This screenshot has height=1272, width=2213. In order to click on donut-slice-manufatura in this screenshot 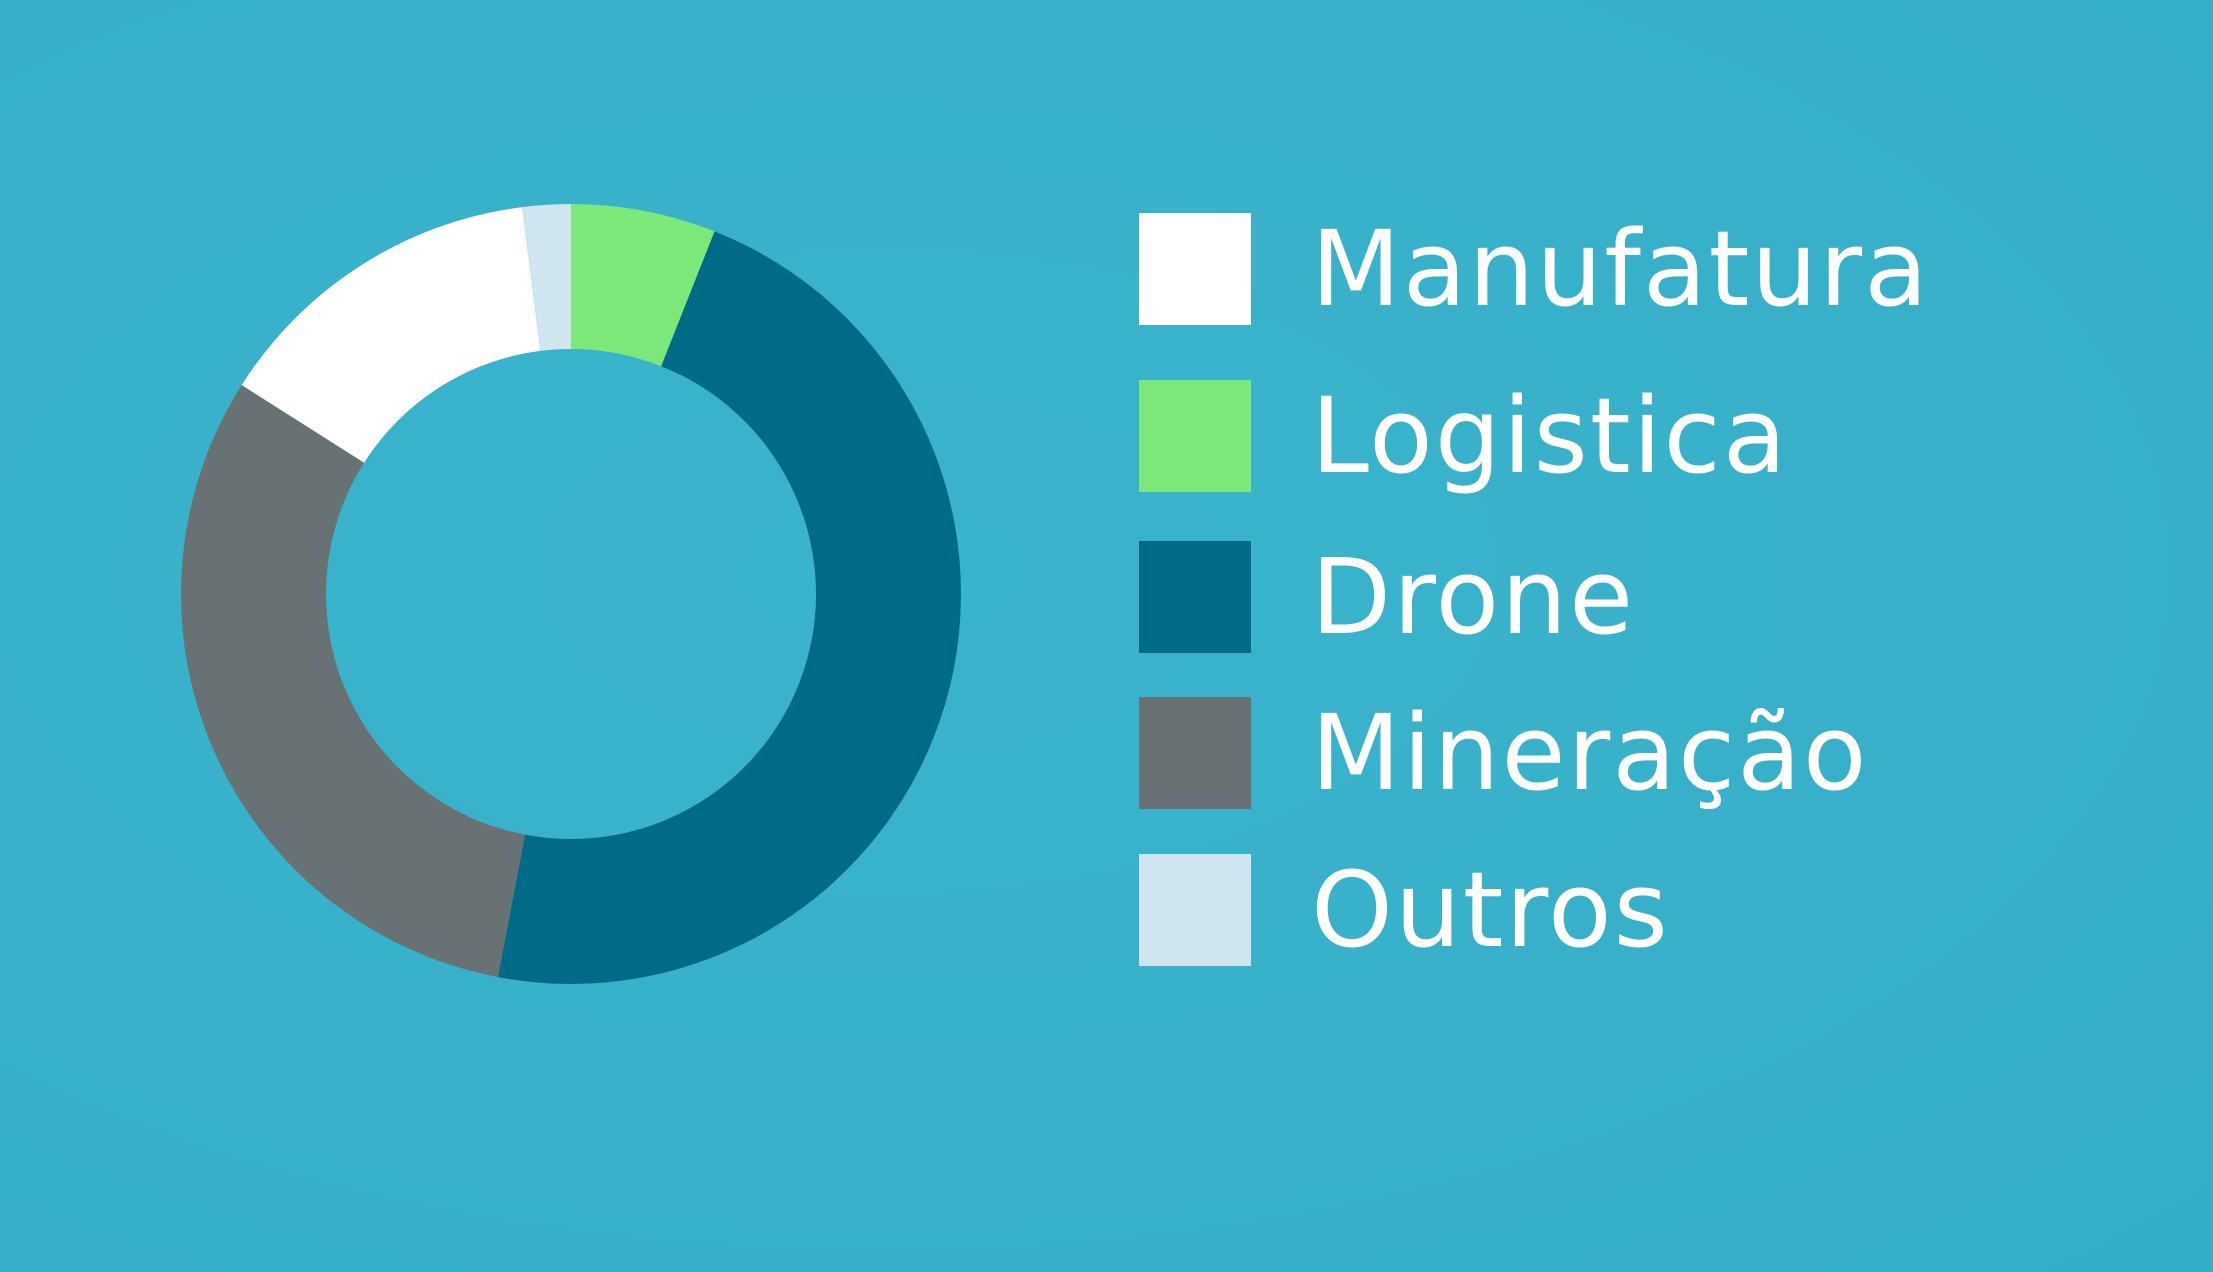, I will do `click(391, 335)`.